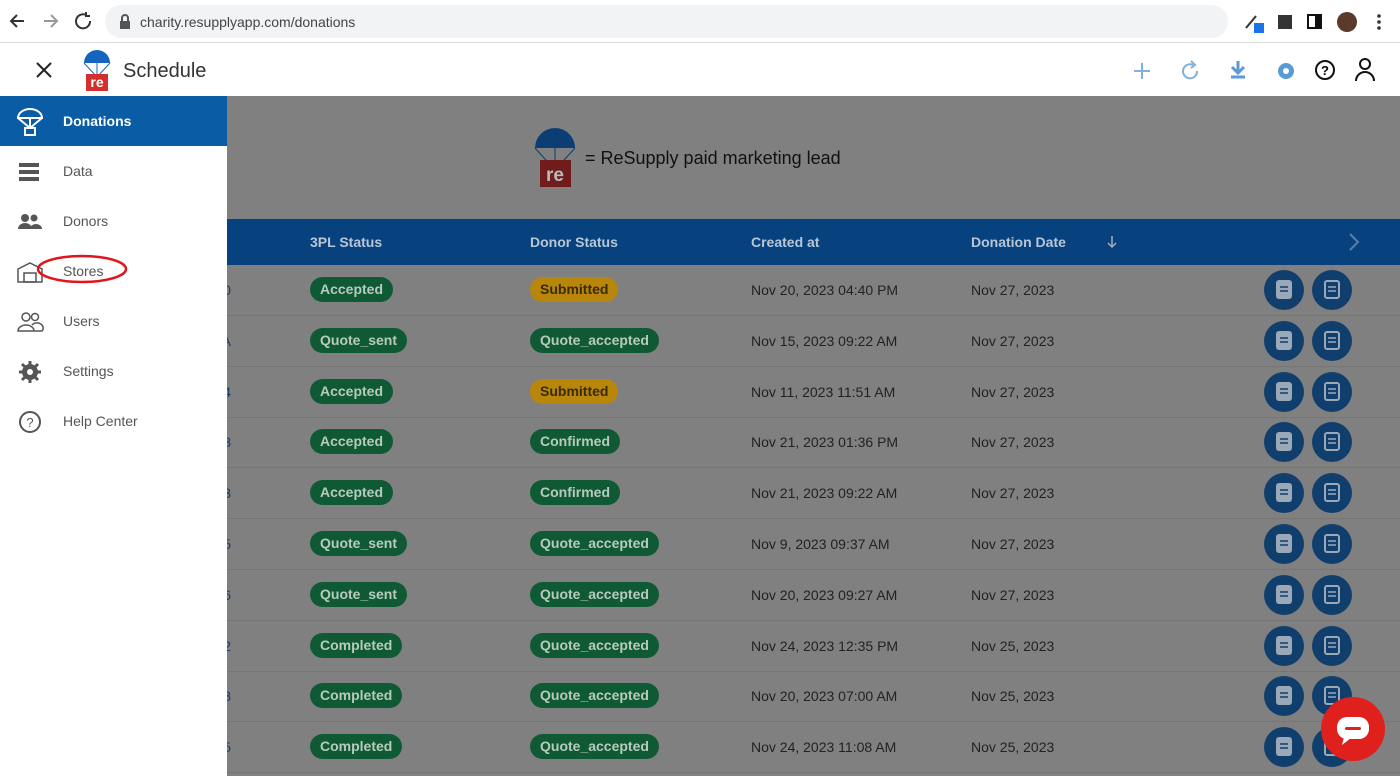 Image resolution: width=1400 pixels, height=776 pixels. I want to click on created-at: Nov 24, 2023 12:35 PM, so click(825, 645).